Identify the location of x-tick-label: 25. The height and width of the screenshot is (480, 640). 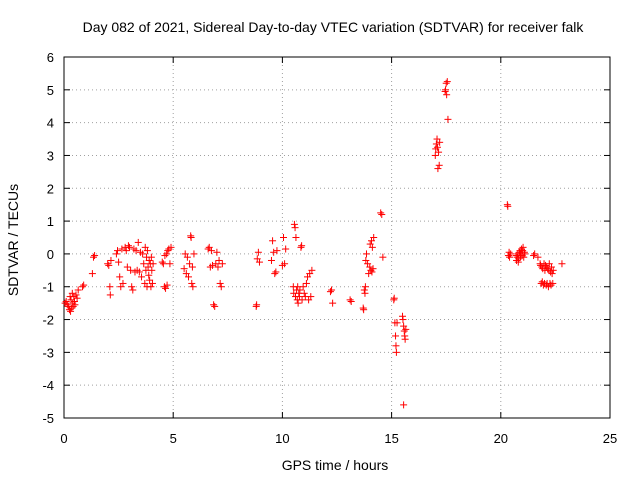
(610, 438).